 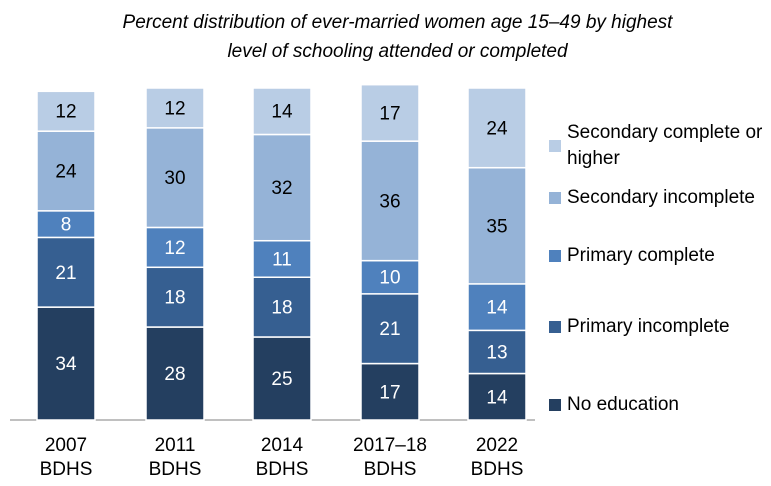 I want to click on x-tick-label: 2007 BDHS, so click(x=66, y=457).